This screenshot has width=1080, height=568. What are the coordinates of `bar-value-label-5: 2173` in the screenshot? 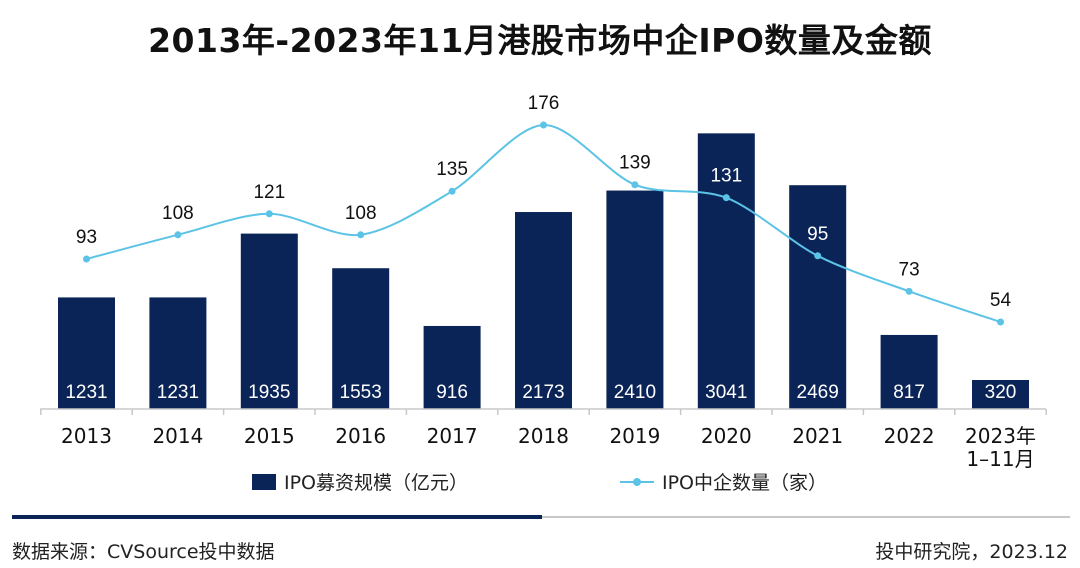 It's located at (543, 392).